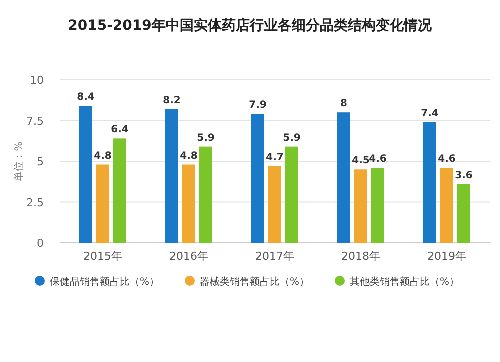 The width and height of the screenshot is (500, 362). What do you see at coordinates (361, 161) in the screenshot?
I see `data-label: 4.5` at bounding box center [361, 161].